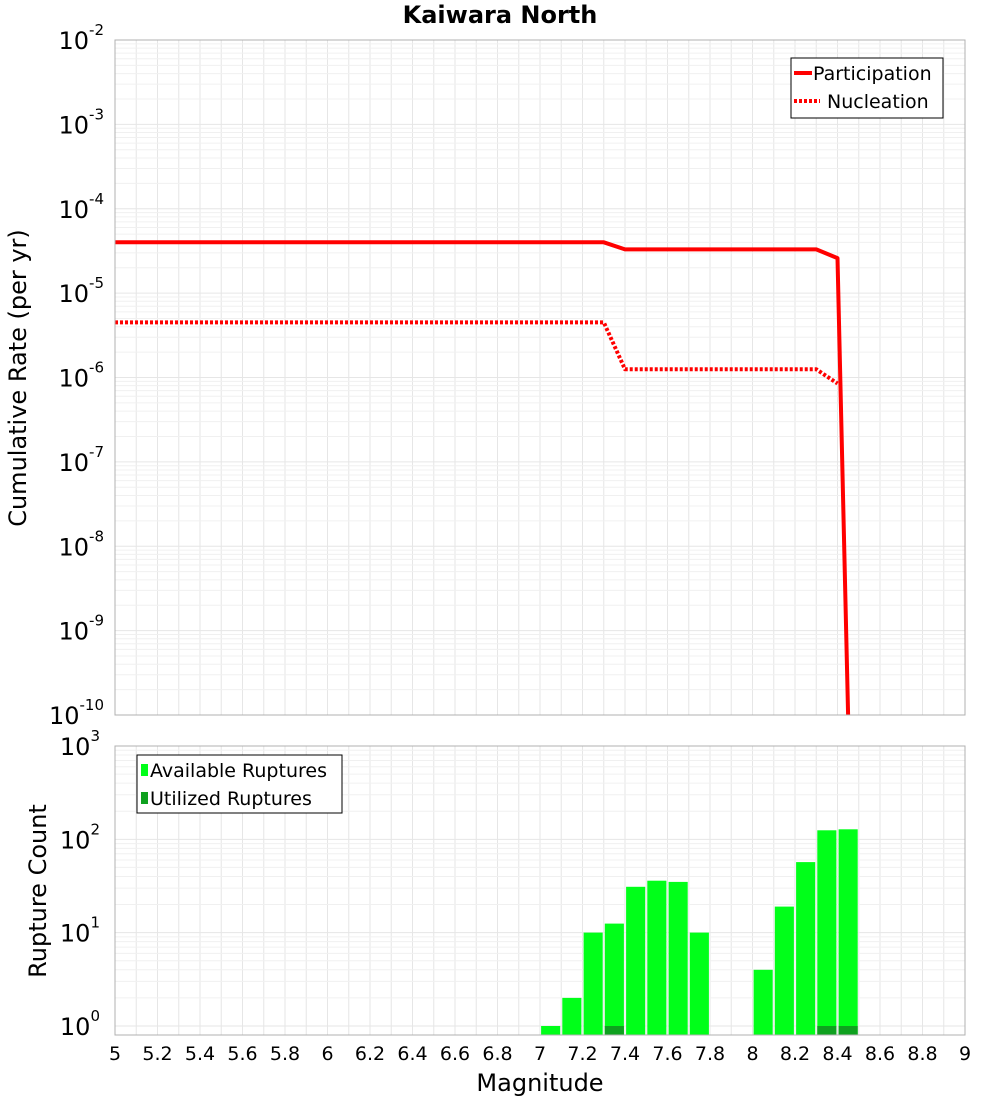  I want to click on y-tick-label: 10⁻⁴, so click(81, 207).